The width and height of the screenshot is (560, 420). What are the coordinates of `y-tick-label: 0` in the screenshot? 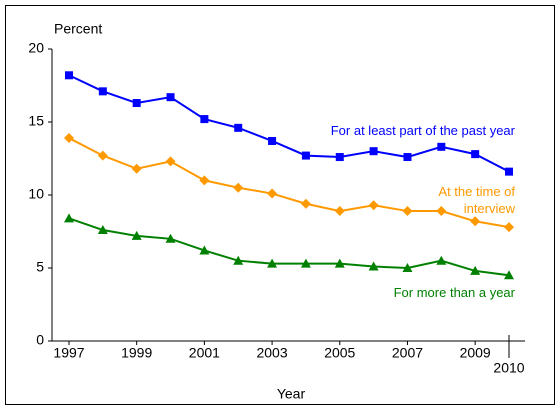 It's located at (40, 340).